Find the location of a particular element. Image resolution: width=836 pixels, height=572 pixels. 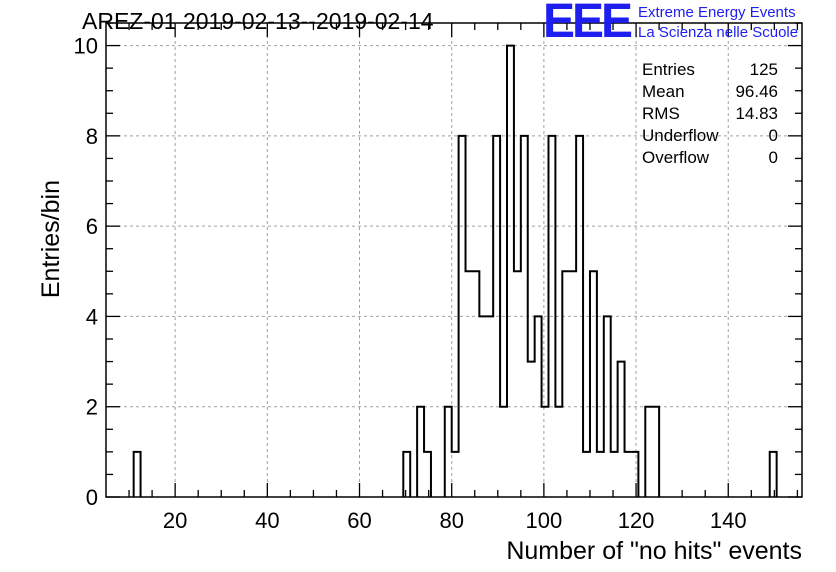

x-tick-label: 140 is located at coordinates (728, 520).